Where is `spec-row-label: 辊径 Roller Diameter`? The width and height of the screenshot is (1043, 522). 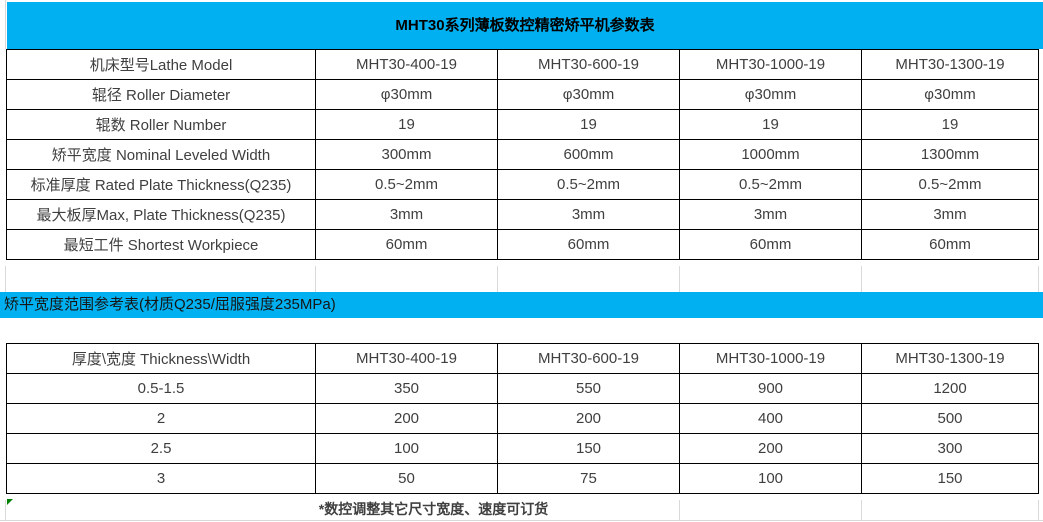 spec-row-label: 辊径 Roller Diameter is located at coordinates (161, 94).